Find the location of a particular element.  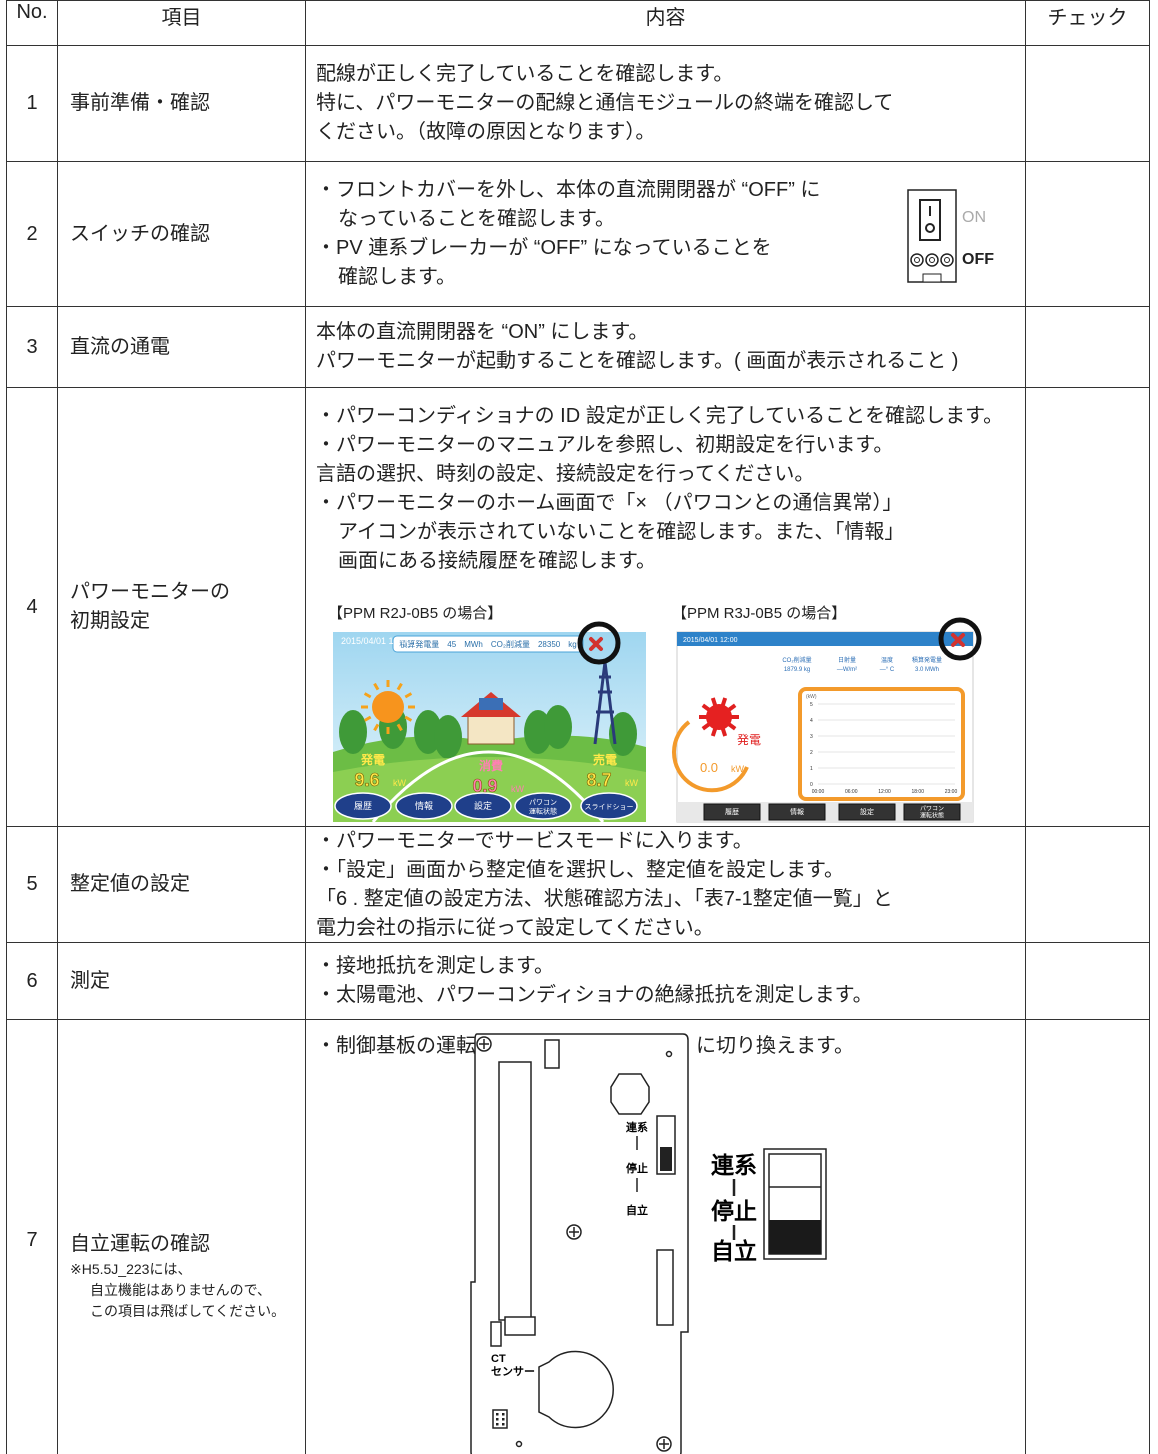

item-cell: 整定値の設定 is located at coordinates (181, 884).